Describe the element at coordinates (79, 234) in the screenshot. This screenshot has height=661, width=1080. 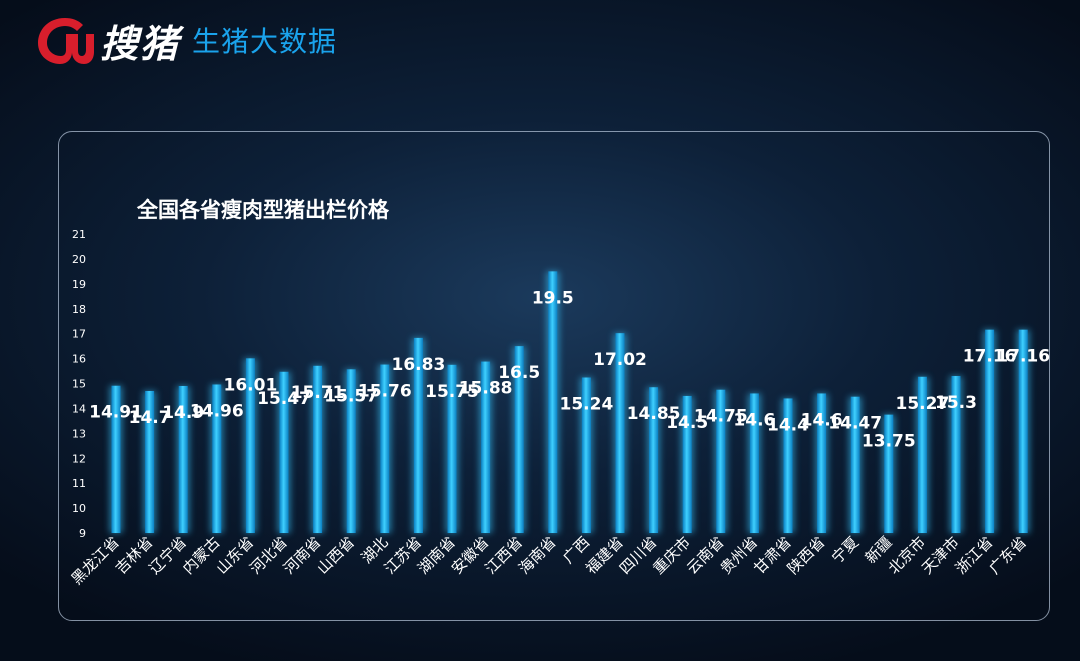
I see `y-tick-label: 21` at that location.